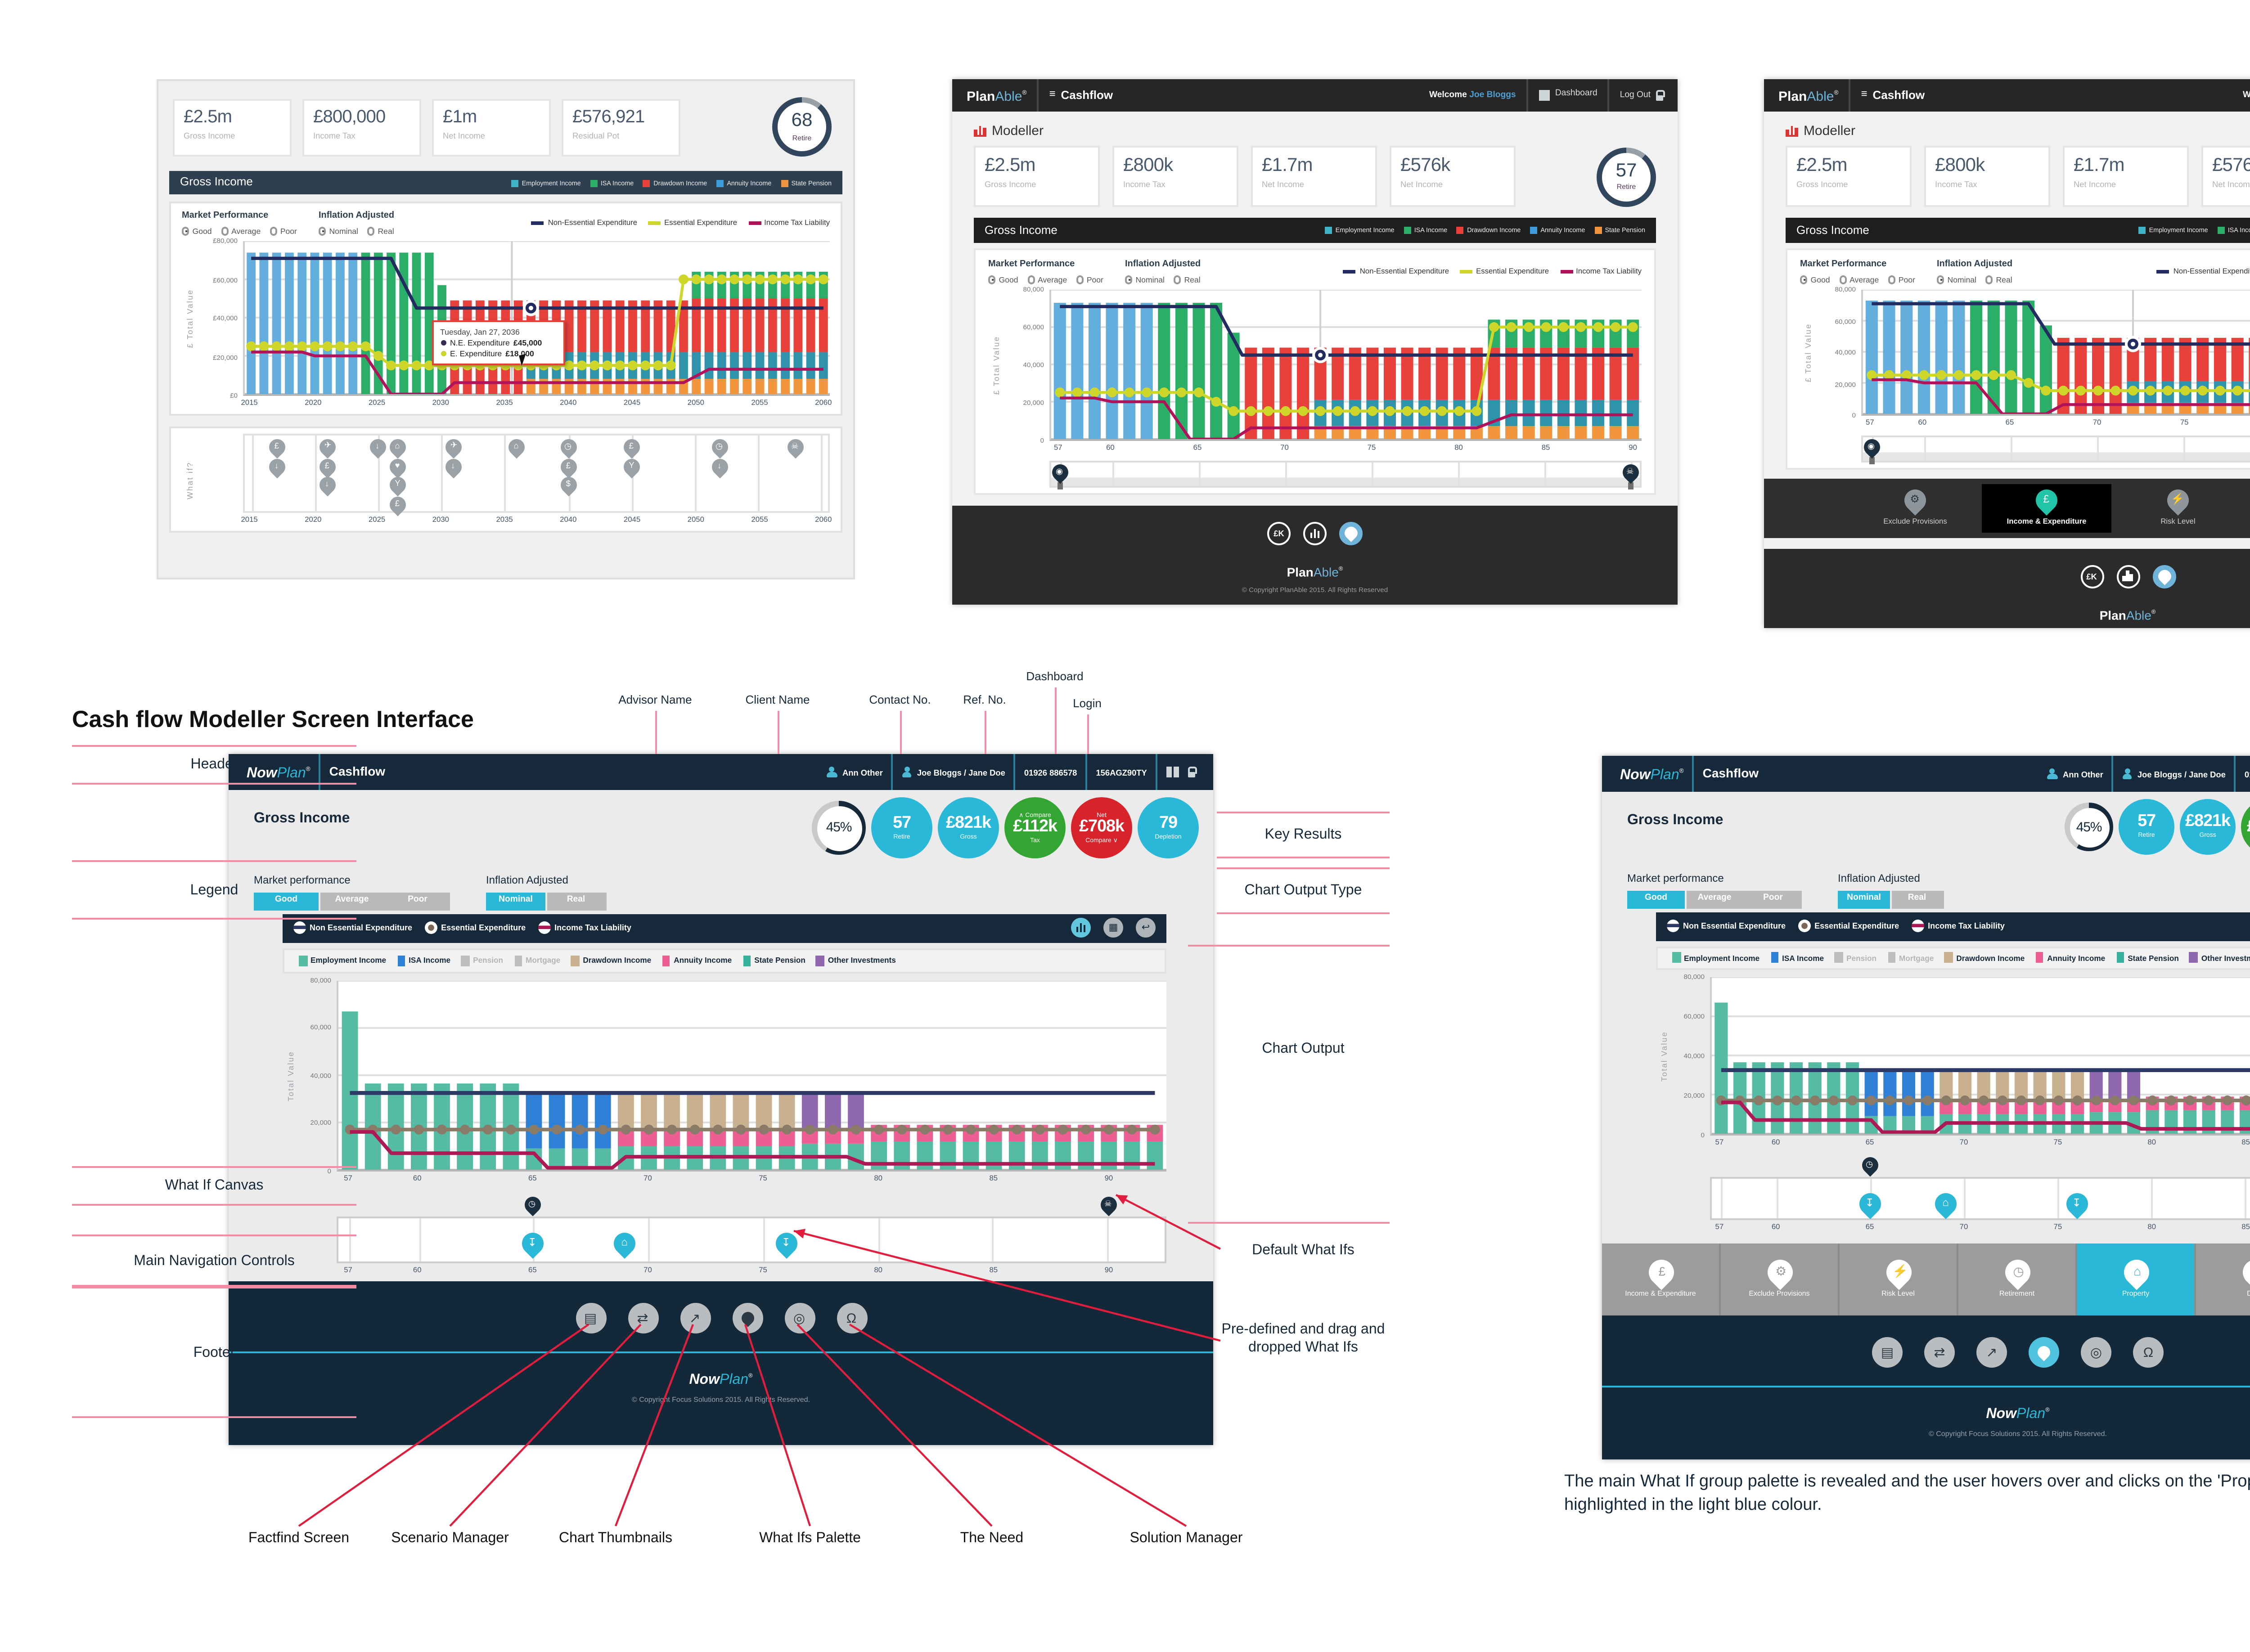  I want to click on whatif-pin: Y, so click(397, 485).